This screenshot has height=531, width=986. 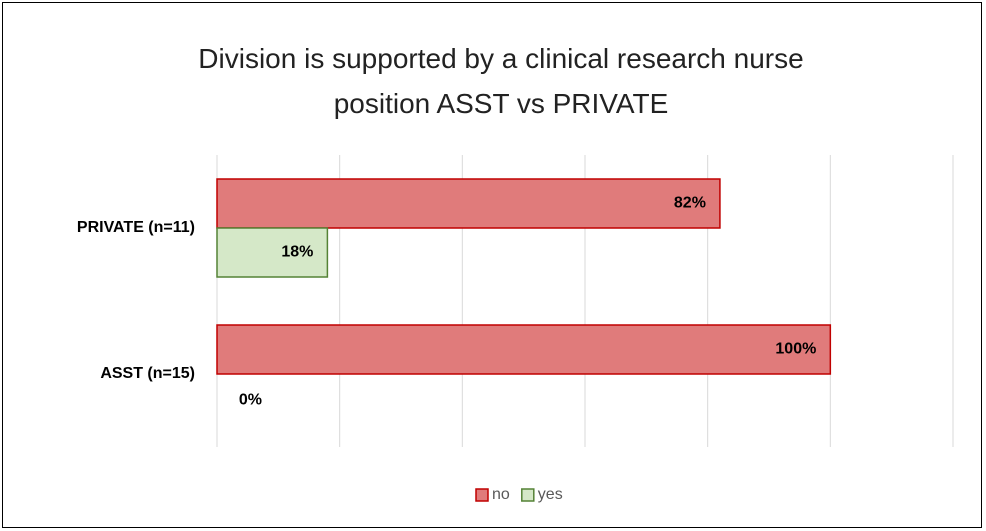 I want to click on legend-label: no, so click(x=501, y=494).